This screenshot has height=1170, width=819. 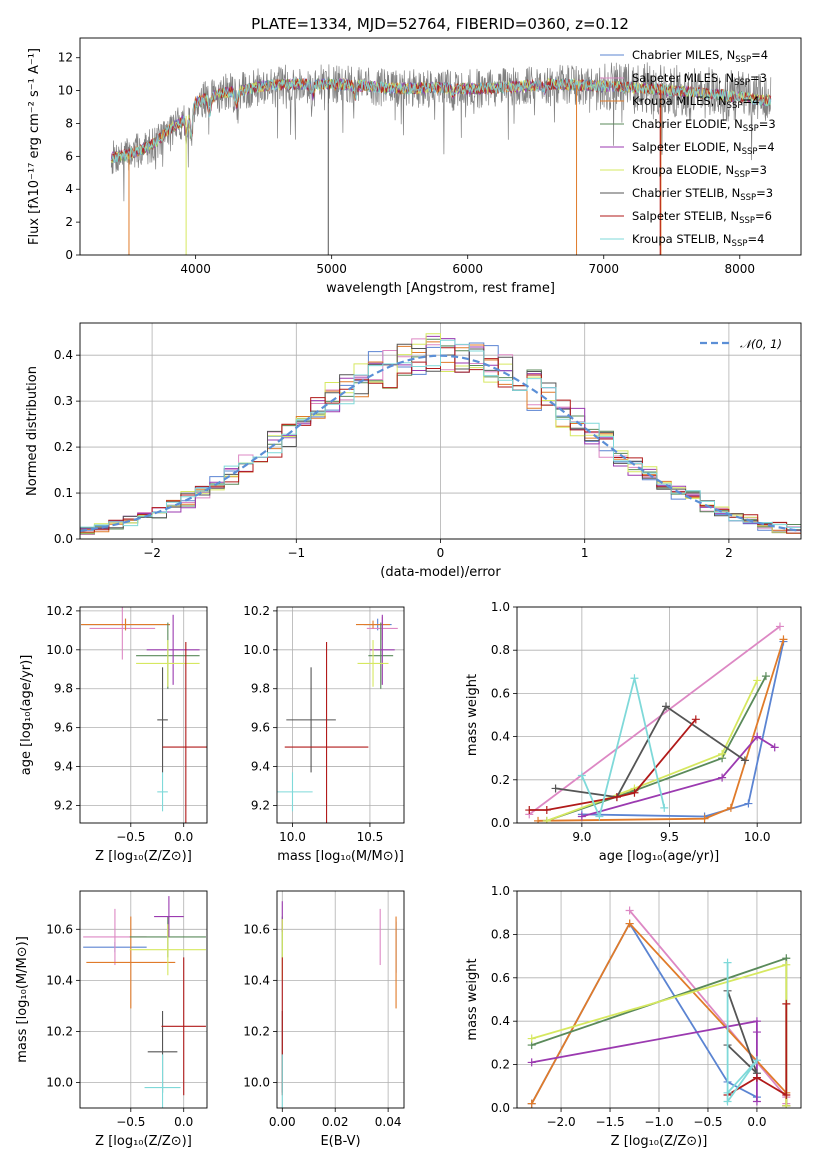 I want to click on y-tick-label: 9.8, so click(x=260, y=689).